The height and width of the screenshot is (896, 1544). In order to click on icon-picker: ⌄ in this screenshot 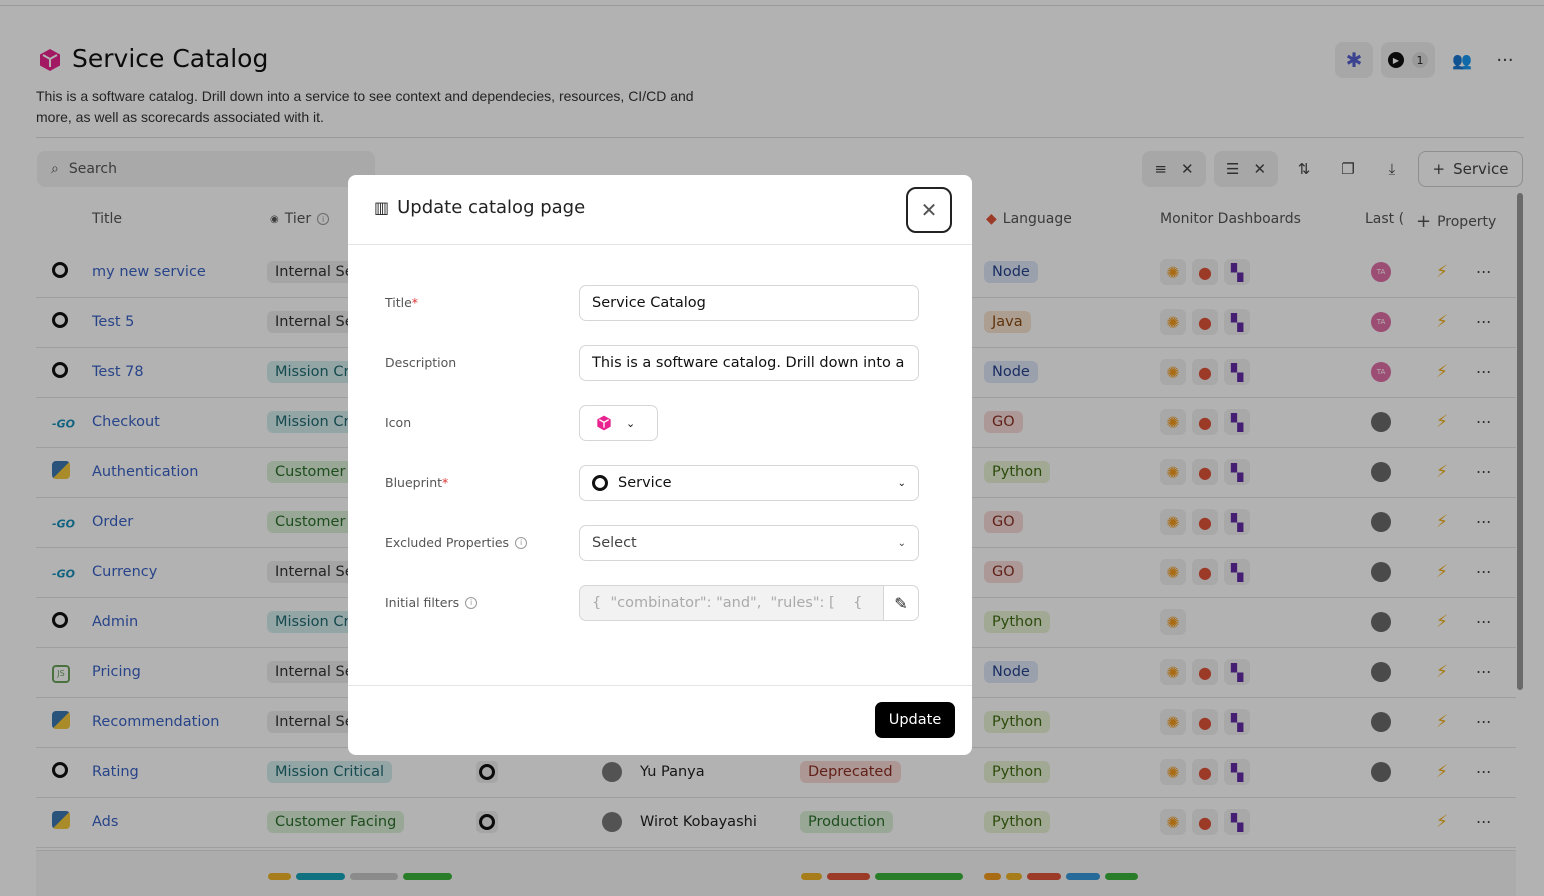, I will do `click(618, 423)`.